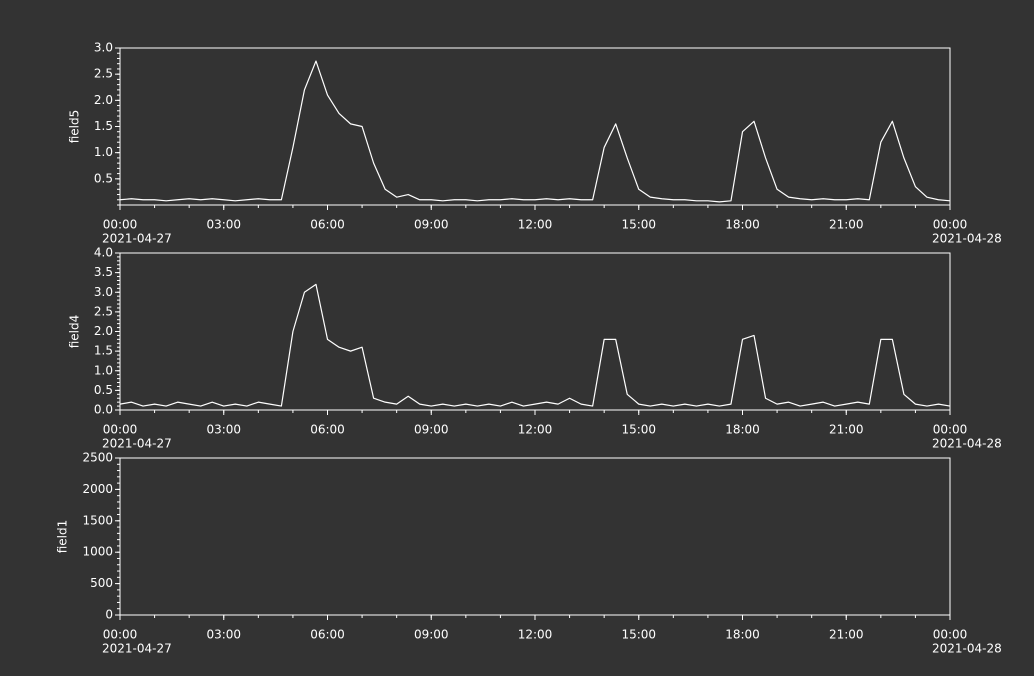 The width and height of the screenshot is (1034, 676). Describe the element at coordinates (101, 583) in the screenshot. I see `y-tick-label: 500` at that location.